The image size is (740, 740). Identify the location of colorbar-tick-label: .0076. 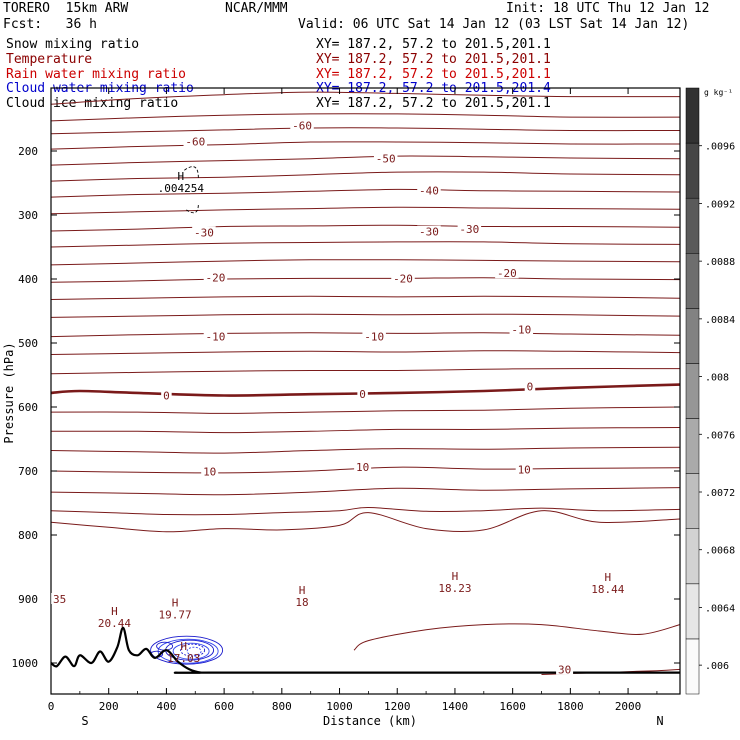
(720, 435).